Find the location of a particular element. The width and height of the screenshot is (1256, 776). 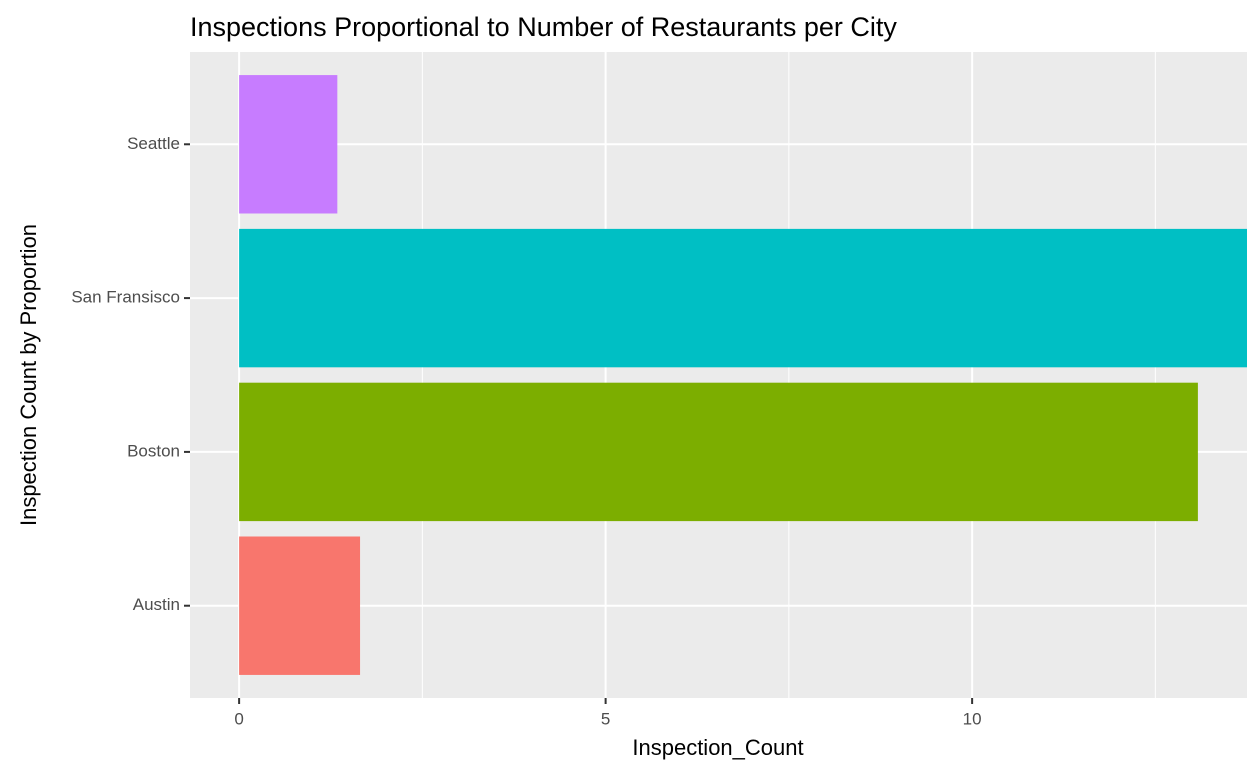

y-axis-title: Inspection Count by Proportion is located at coordinates (28, 375).